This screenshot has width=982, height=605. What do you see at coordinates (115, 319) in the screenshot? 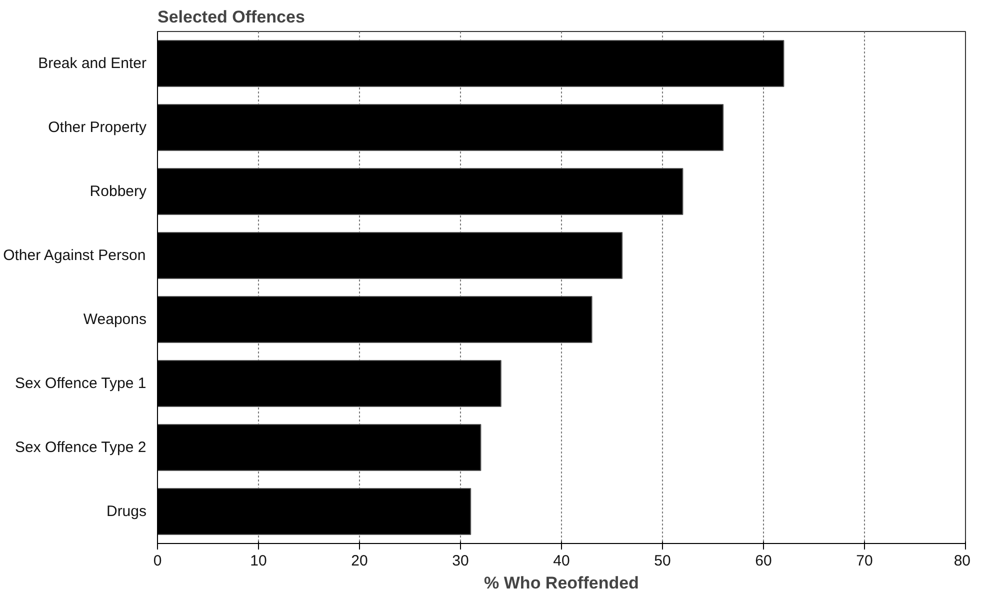
I see `y-tick-label: Weapons` at bounding box center [115, 319].